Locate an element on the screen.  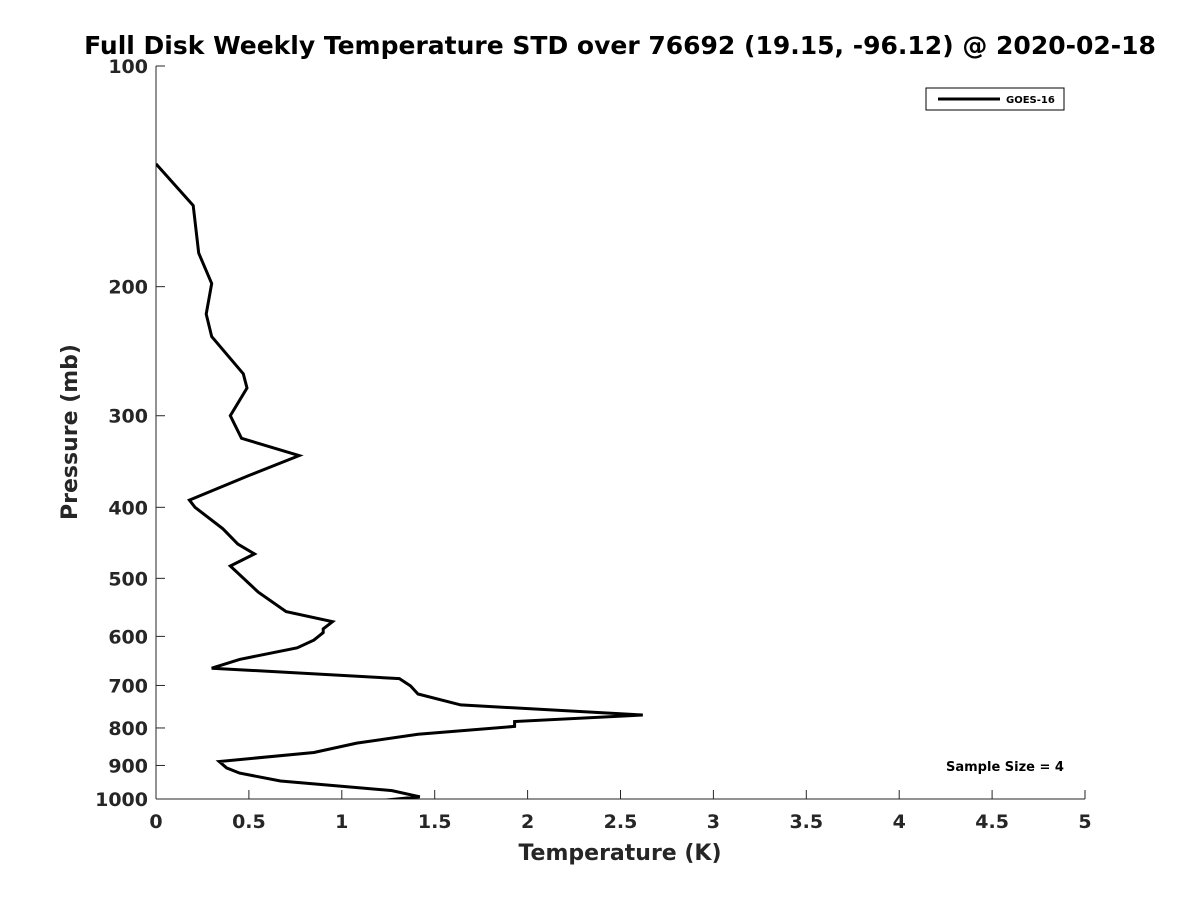
x-tick-label: 0.5 is located at coordinates (249, 822).